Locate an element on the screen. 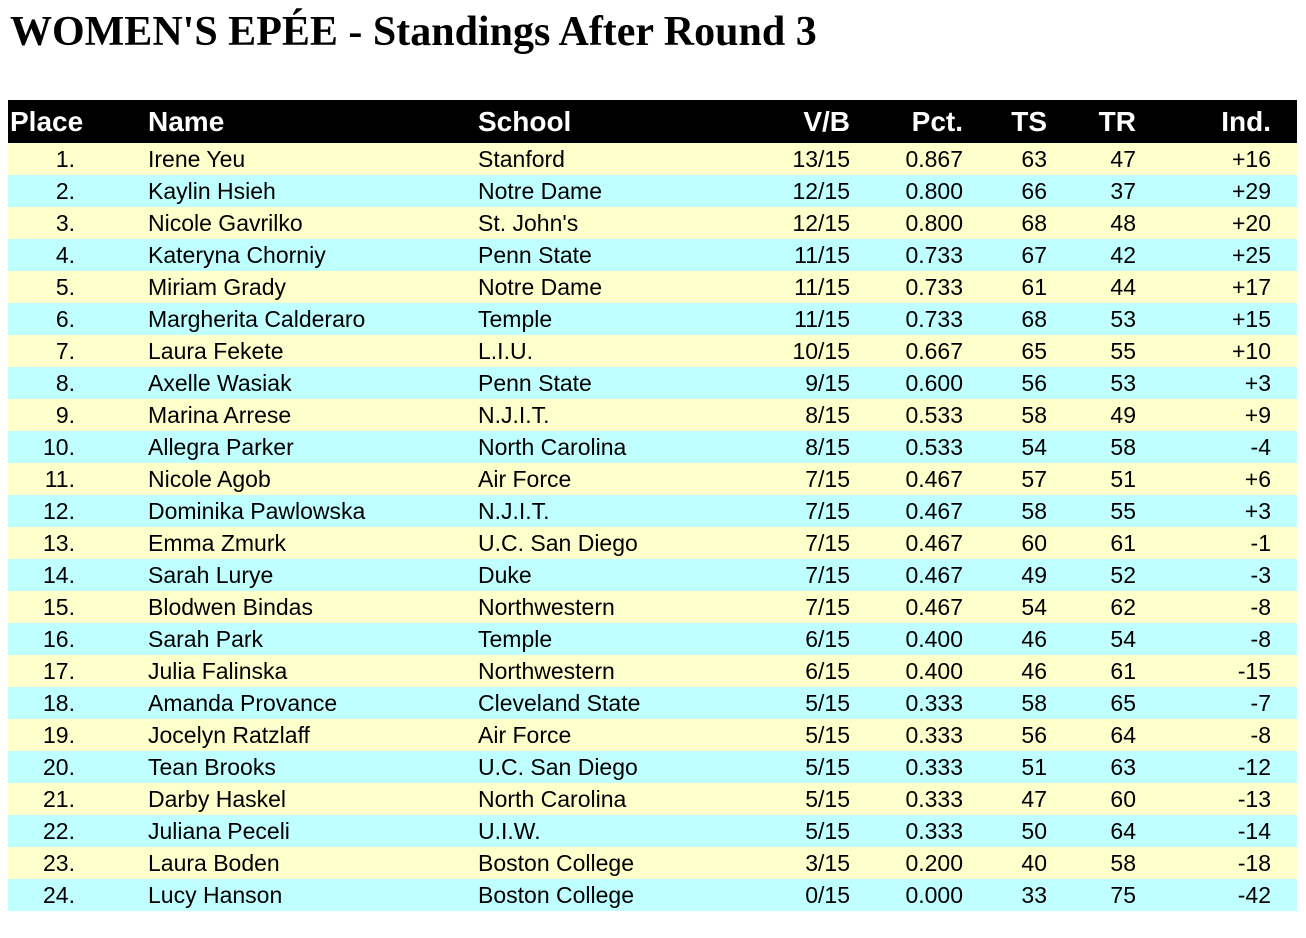 The width and height of the screenshot is (1306, 938). cell-place: 6. is located at coordinates (65, 318).